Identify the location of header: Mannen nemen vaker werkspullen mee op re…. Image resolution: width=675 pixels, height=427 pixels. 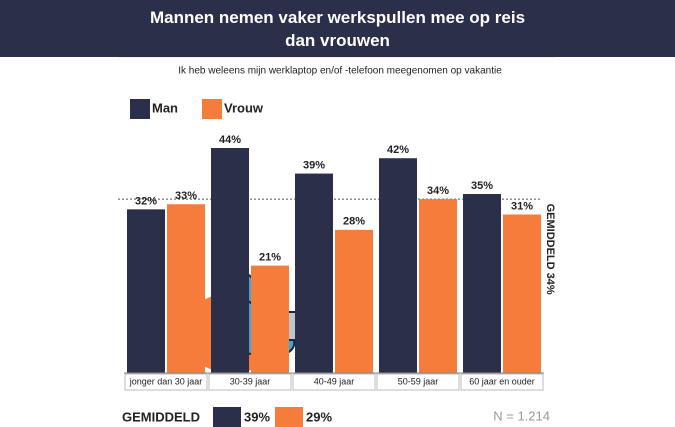
(337, 28).